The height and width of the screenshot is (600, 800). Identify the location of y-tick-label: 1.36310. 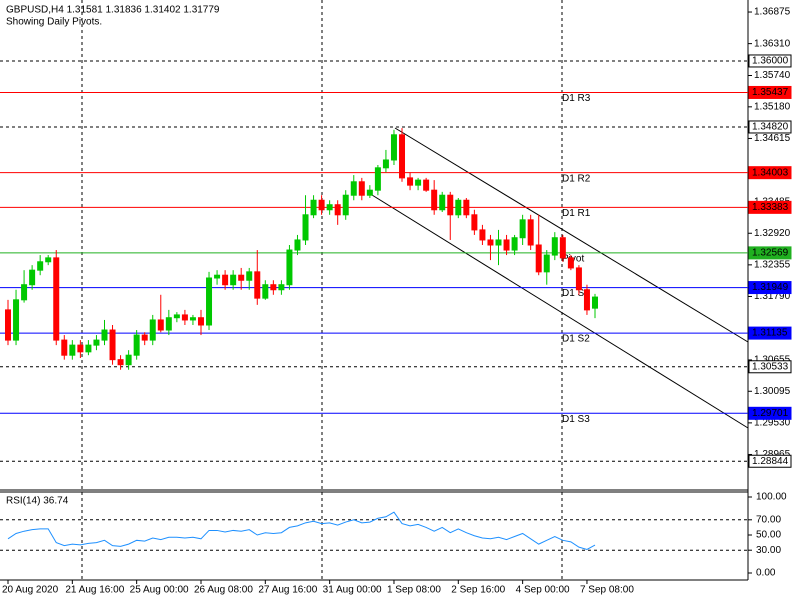
(772, 43).